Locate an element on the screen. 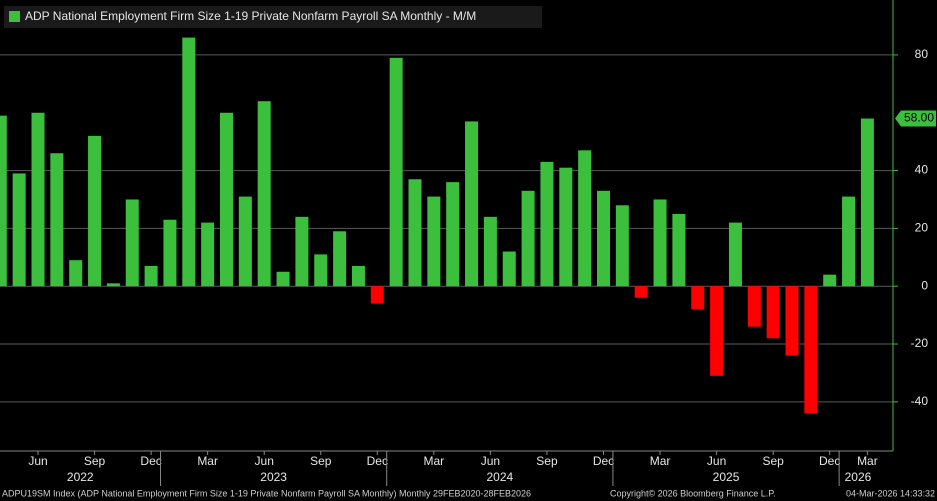 The width and height of the screenshot is (937, 501). year-label: 2026 is located at coordinates (858, 477).